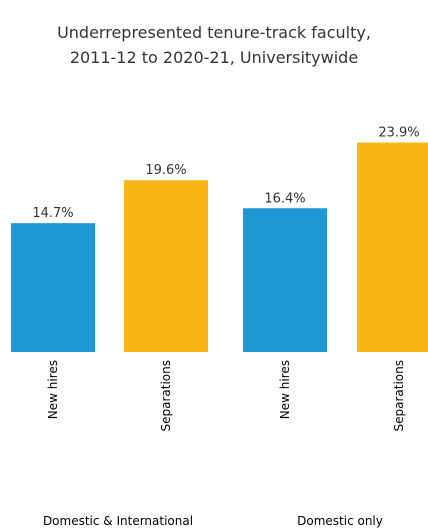 This screenshot has width=428, height=529. Describe the element at coordinates (399, 396) in the screenshot. I see `tick-label-domestic-only-separations: Separations` at that location.